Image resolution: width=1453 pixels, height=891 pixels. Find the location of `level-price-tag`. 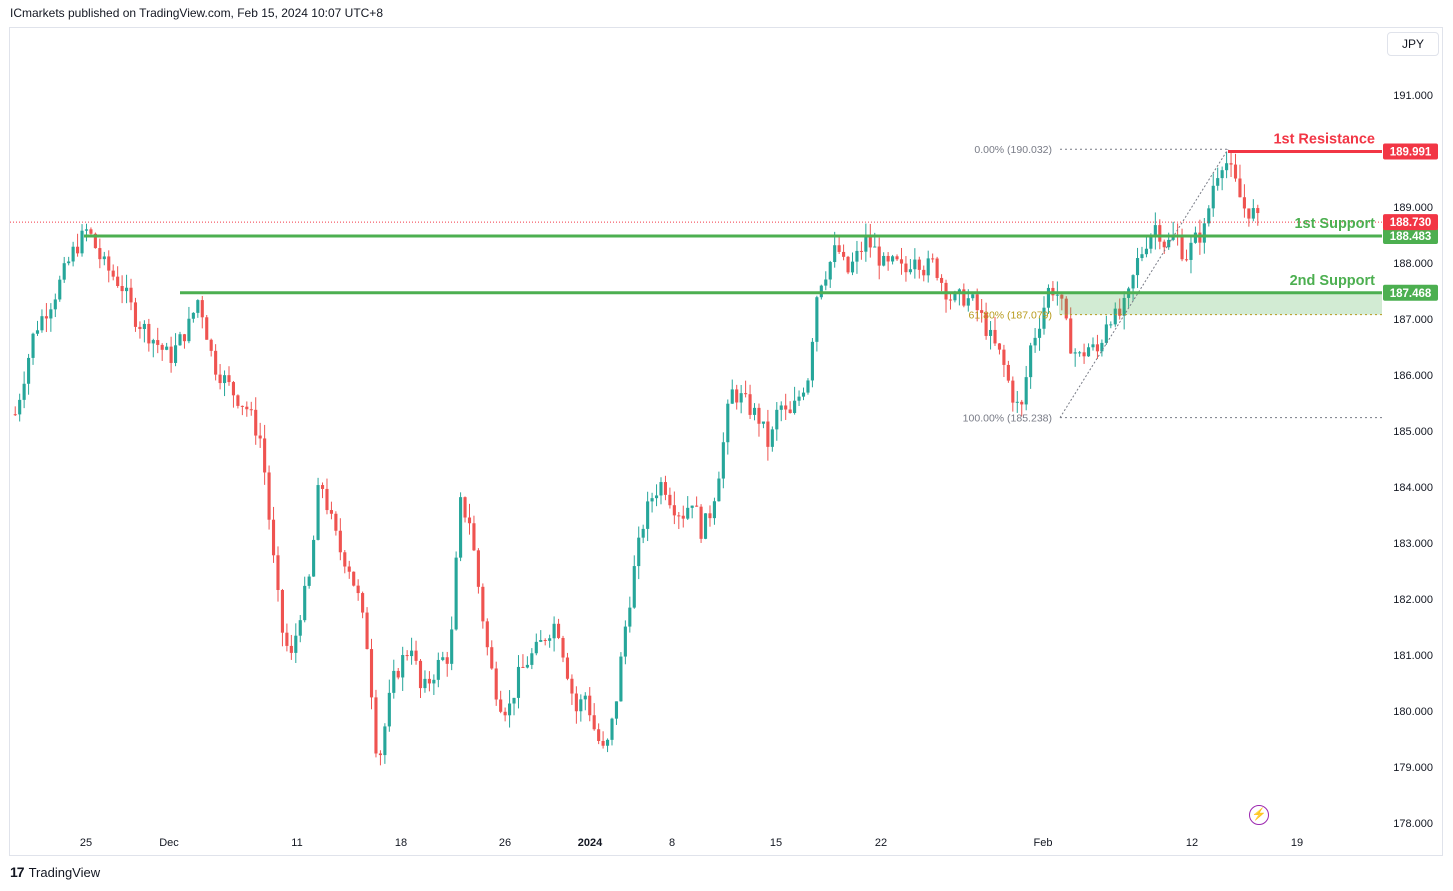

level-price-tag is located at coordinates (1410, 235).